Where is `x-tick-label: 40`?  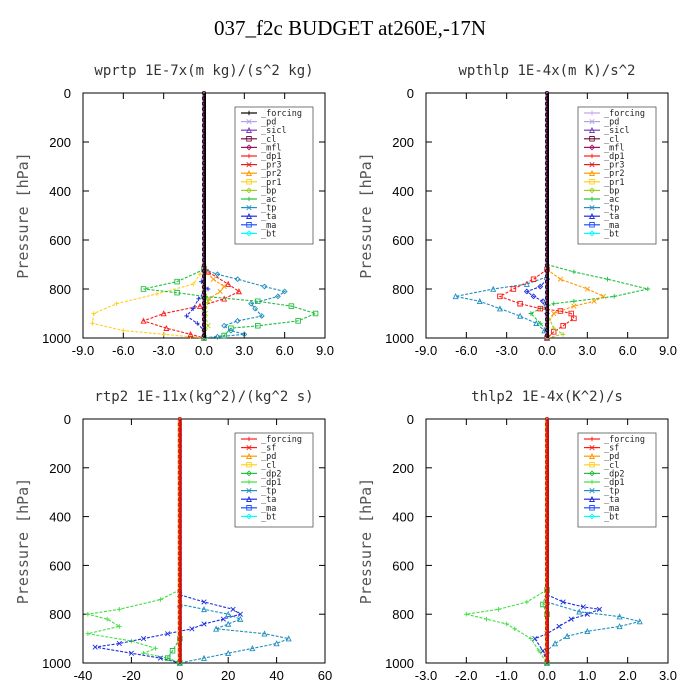
x-tick-label: 40 is located at coordinates (276, 675).